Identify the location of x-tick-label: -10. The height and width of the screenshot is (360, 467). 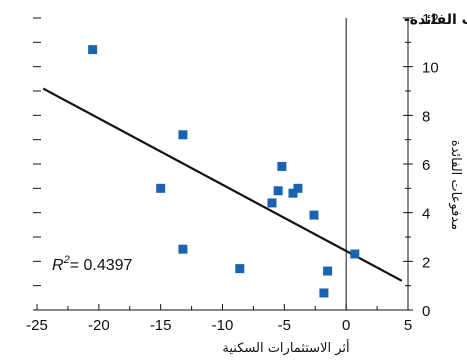
(223, 325).